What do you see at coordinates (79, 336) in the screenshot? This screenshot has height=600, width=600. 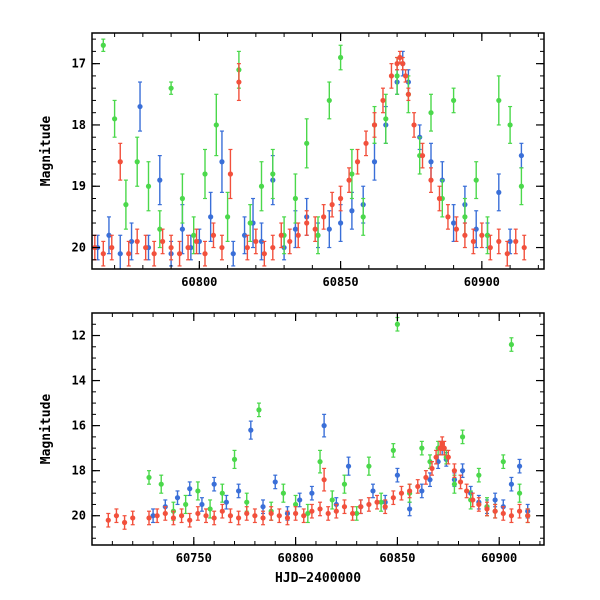 I see `bottom-y-tick-label: 12` at bounding box center [79, 336].